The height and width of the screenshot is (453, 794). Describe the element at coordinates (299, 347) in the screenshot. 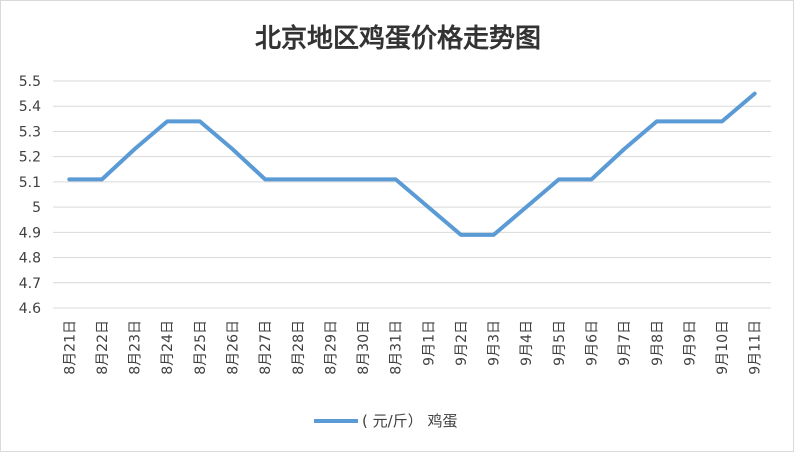

I see `x-tick-label: 8月28日` at that location.